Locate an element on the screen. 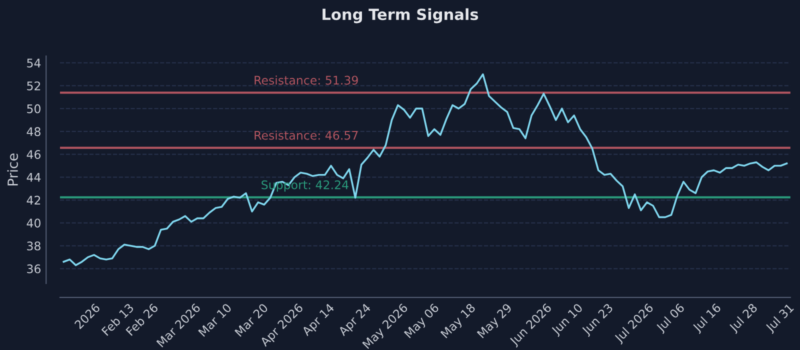 Image resolution: width=800 pixels, height=350 pixels. y-tick-label: 48 is located at coordinates (33, 131).